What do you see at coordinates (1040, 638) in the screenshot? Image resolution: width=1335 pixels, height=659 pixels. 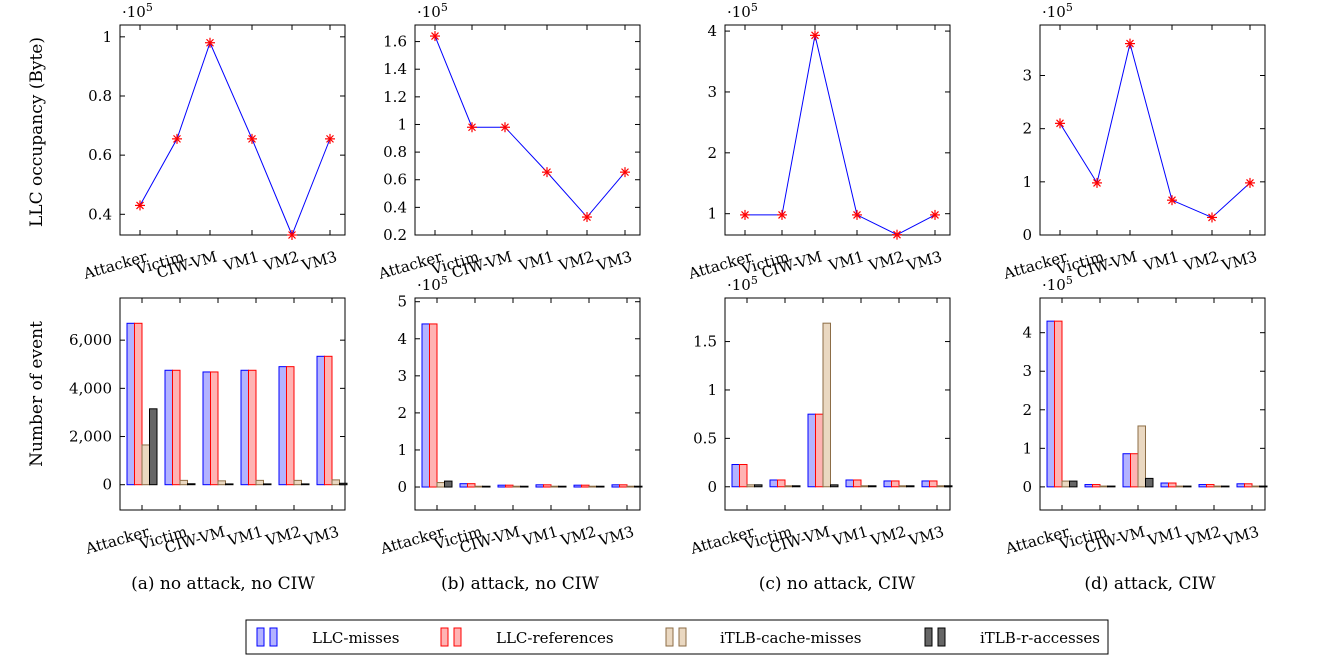 I see `legend-label-itlb-r-accesses: iTLB-r-accesses` at bounding box center [1040, 638].